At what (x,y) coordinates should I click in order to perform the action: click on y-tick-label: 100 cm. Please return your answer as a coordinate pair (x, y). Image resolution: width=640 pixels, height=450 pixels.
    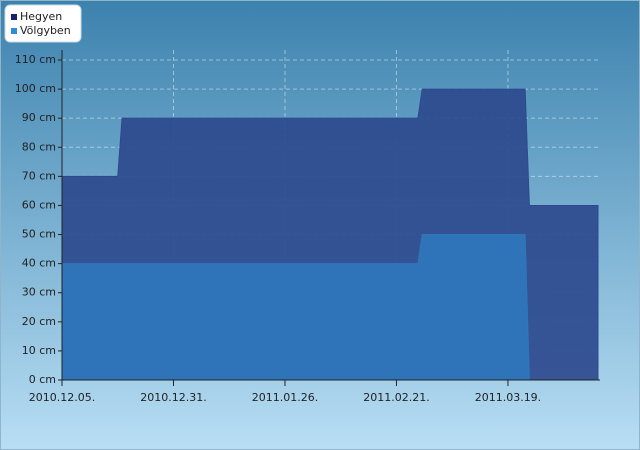
    Looking at the image, I should click on (35, 88).